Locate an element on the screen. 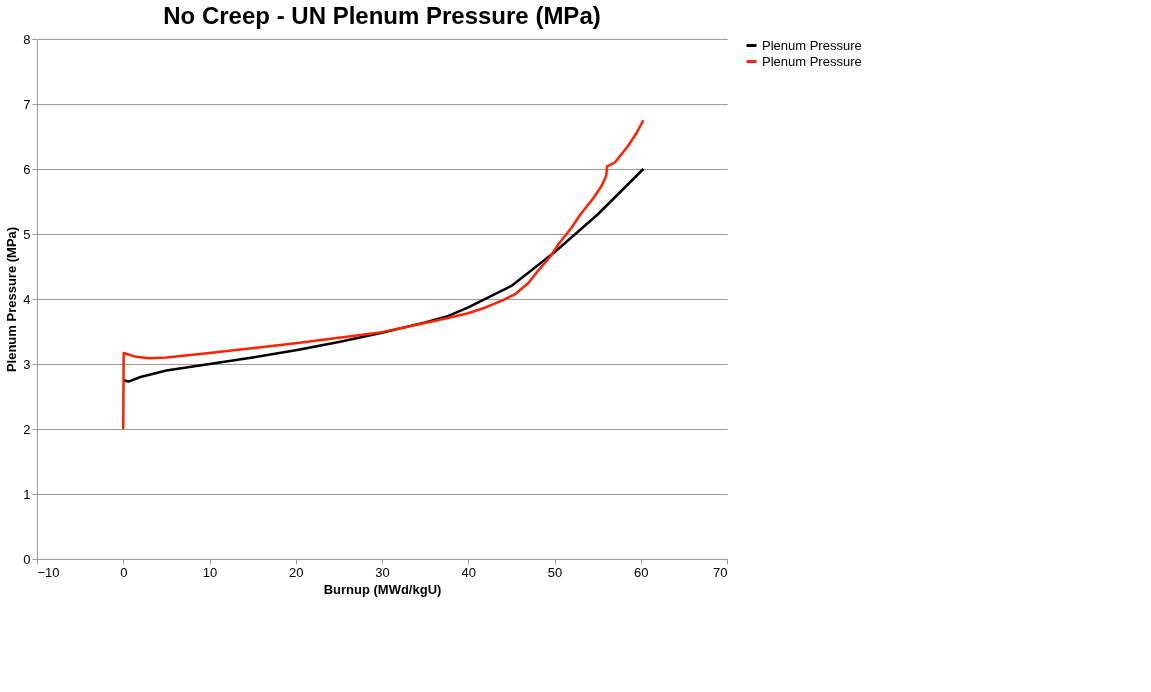  x-tick-label: 0 is located at coordinates (124, 572).